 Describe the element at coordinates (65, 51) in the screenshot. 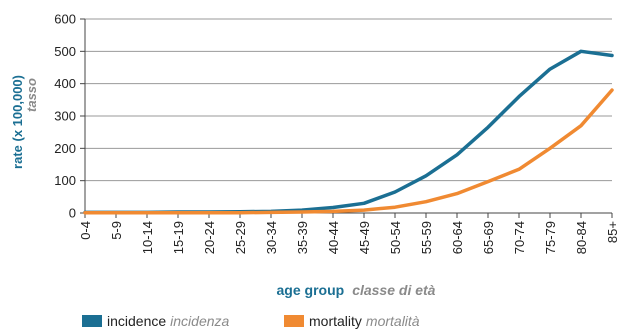

I see `y-tick-label: 500` at that location.